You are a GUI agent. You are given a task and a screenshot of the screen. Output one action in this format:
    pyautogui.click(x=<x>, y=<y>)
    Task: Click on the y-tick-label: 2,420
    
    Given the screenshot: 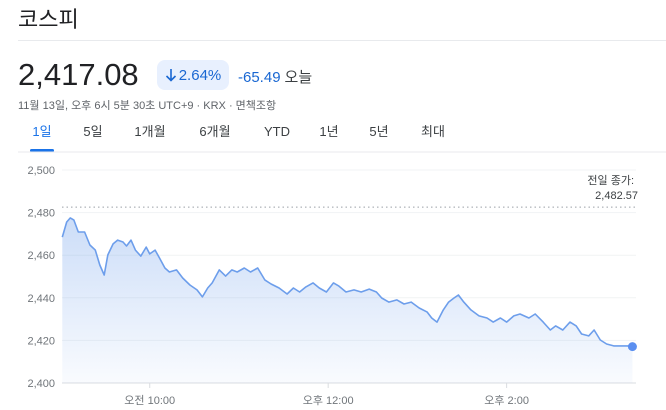 What is the action you would take?
    pyautogui.click(x=41, y=341)
    